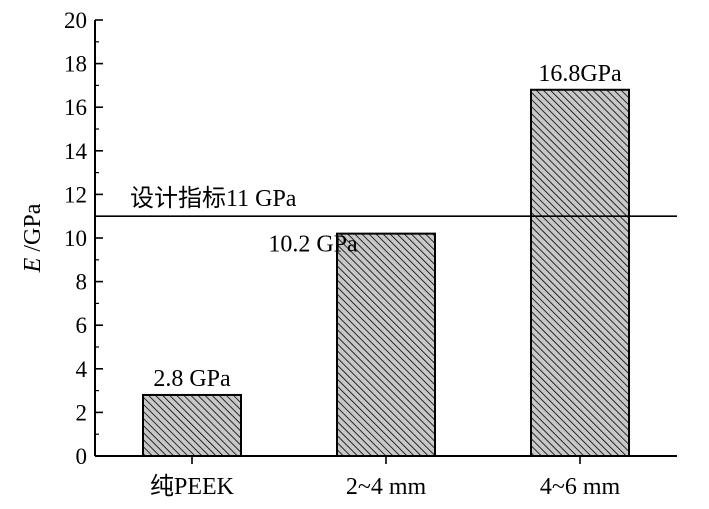 This screenshot has width=709, height=509. I want to click on y-tick-label: 2, so click(82, 412).